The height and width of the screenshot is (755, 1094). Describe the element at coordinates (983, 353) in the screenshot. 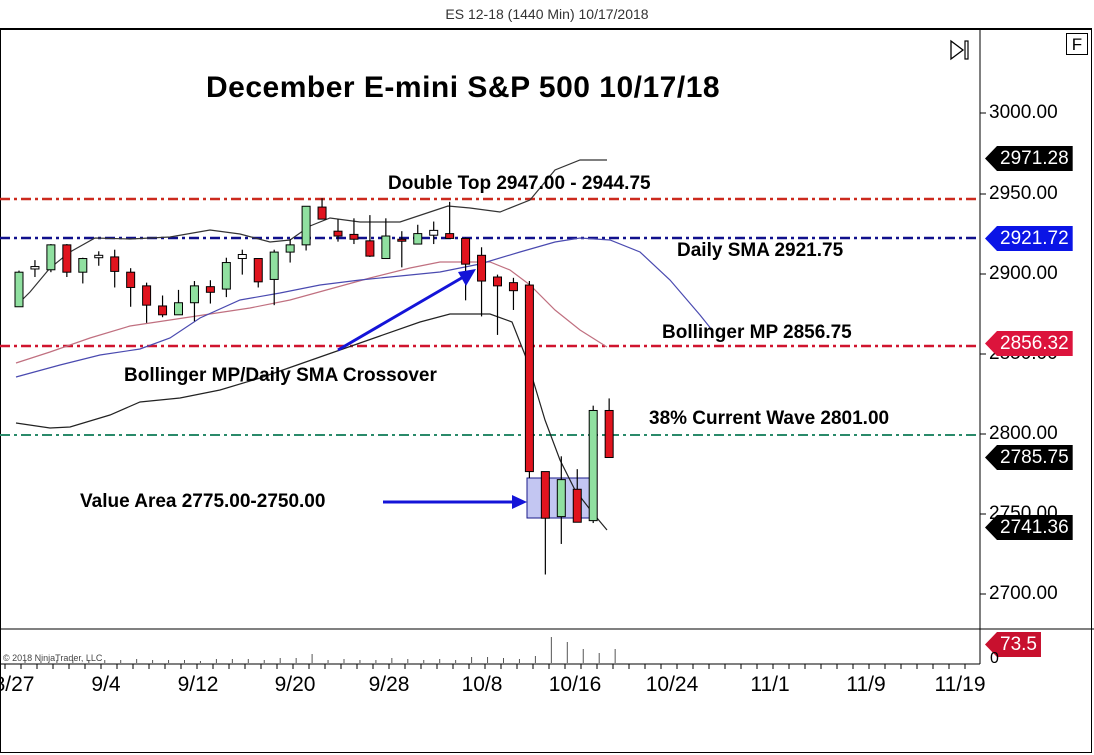

I see `y-axis-ticks` at that location.